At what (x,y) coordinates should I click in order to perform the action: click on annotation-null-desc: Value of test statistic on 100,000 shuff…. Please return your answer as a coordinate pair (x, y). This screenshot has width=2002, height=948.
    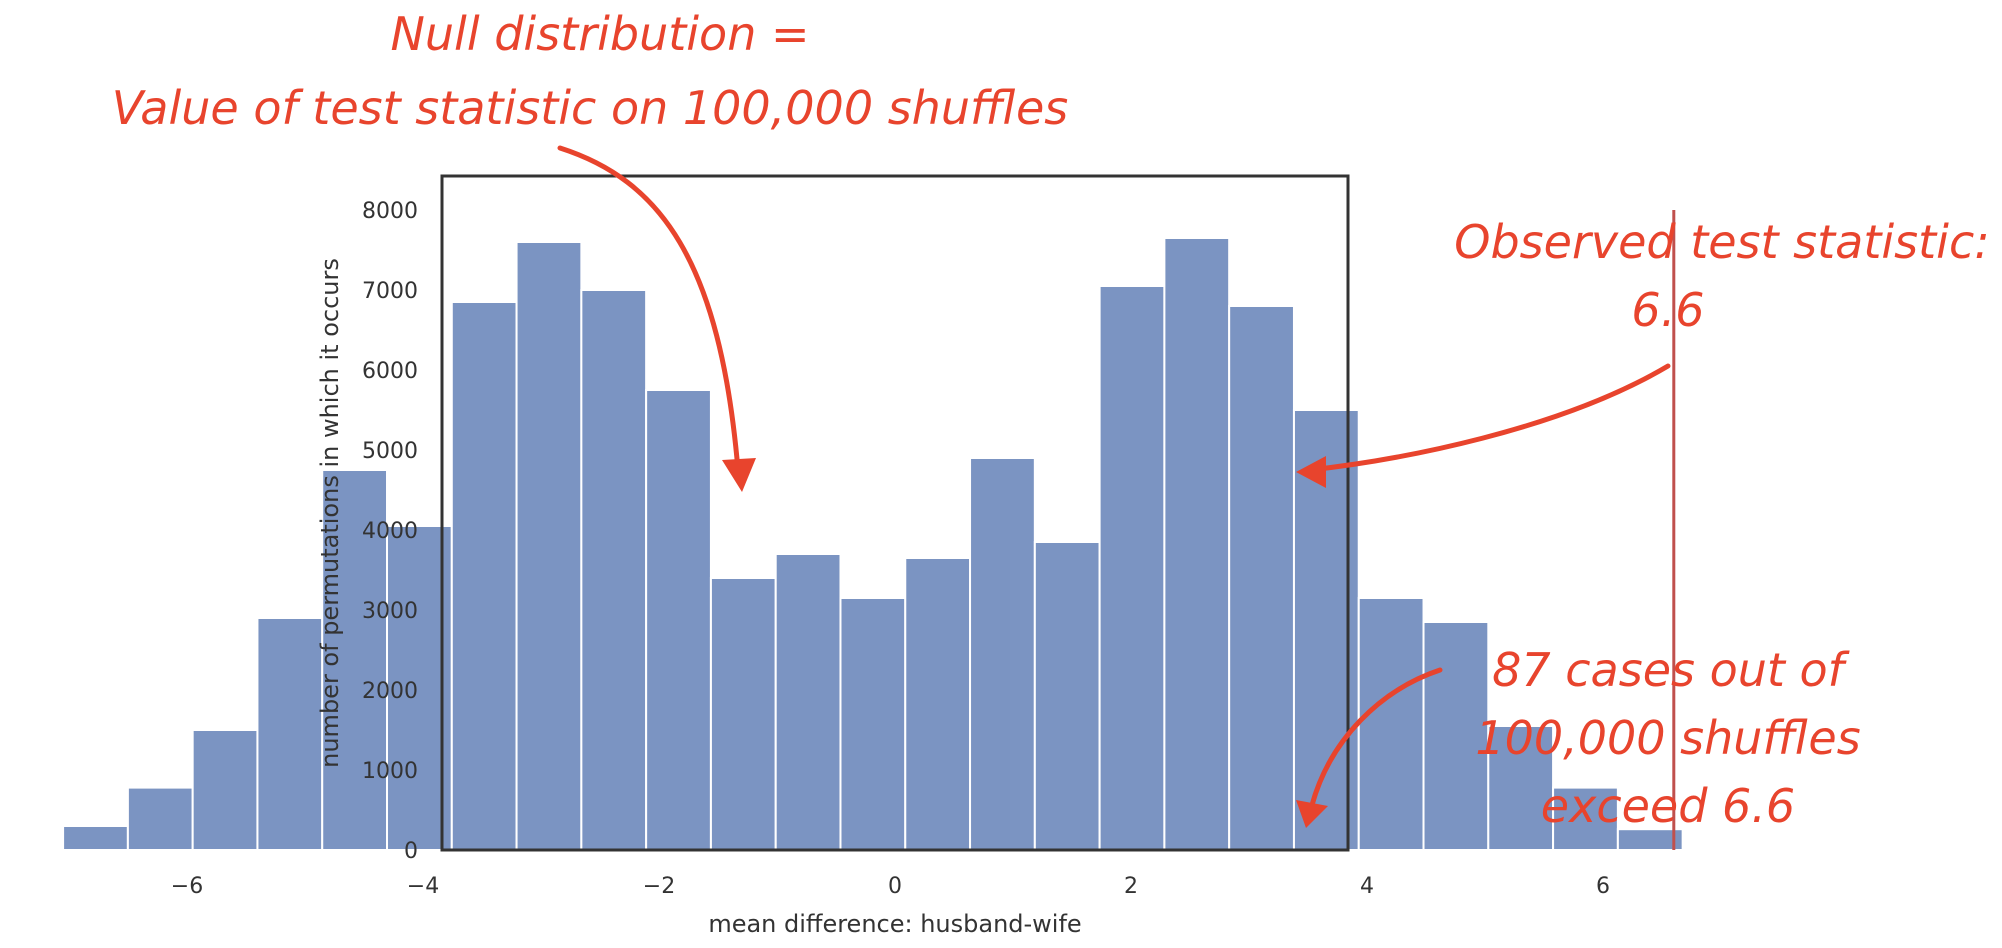
    Looking at the image, I should click on (590, 108).